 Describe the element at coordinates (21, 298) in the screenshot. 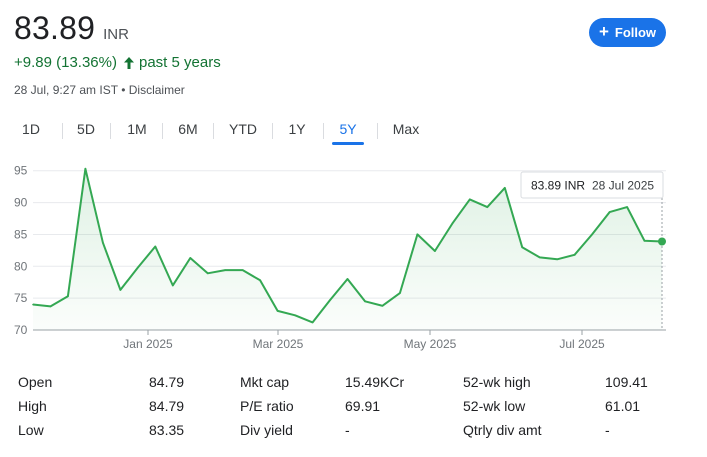

I see `y-tick-label: 75` at that location.